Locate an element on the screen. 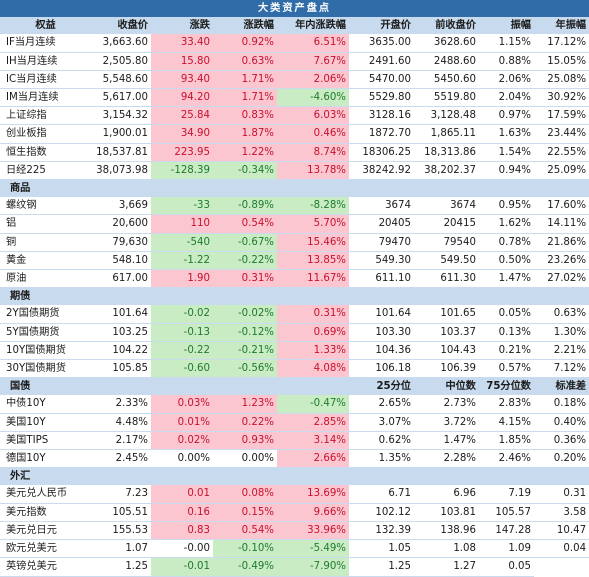 The image size is (589, 577). value-cell: 4.15% is located at coordinates (506, 422).